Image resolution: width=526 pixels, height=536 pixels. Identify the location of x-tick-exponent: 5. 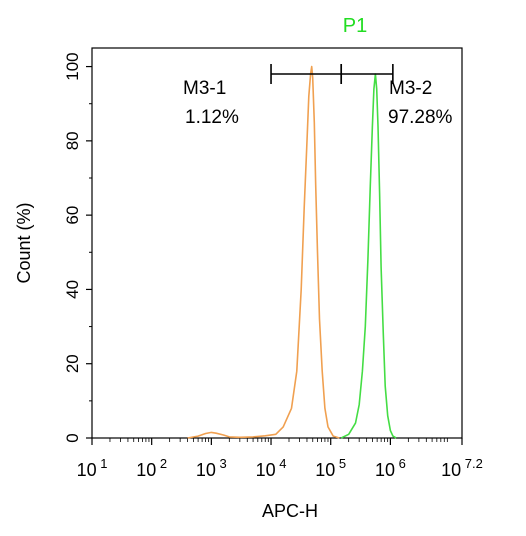
(340, 463).